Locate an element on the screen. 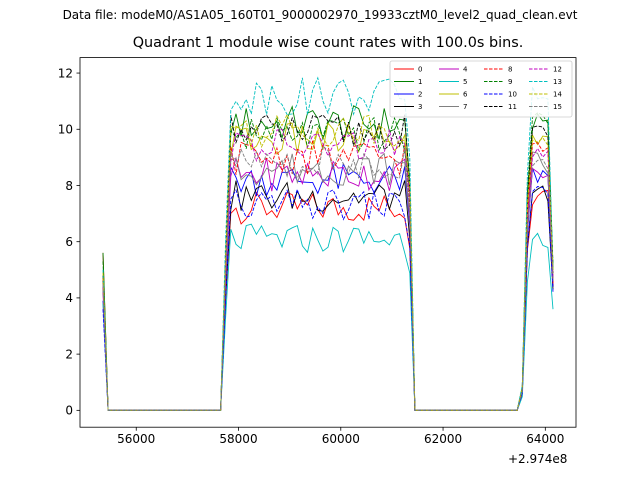  x-tick-label: 60000 is located at coordinates (341, 439).